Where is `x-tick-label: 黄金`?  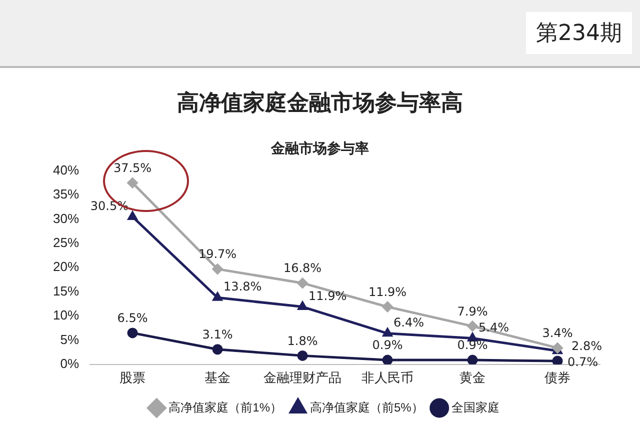
x-tick-label: 黄金 is located at coordinates (473, 377).